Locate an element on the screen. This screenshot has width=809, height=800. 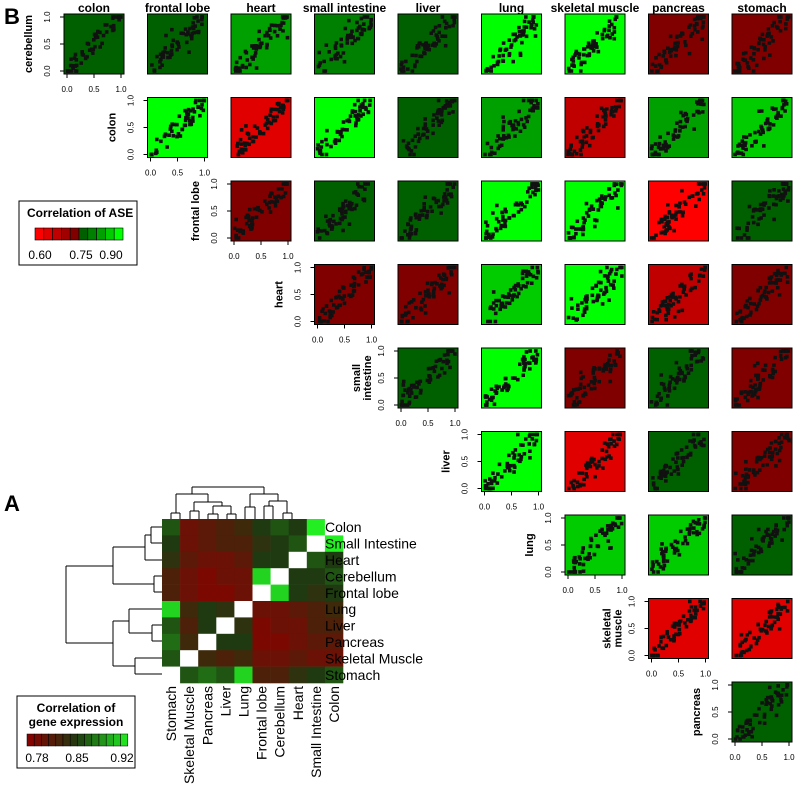
x-tick-label: 1.0 is located at coordinates (288, 256).